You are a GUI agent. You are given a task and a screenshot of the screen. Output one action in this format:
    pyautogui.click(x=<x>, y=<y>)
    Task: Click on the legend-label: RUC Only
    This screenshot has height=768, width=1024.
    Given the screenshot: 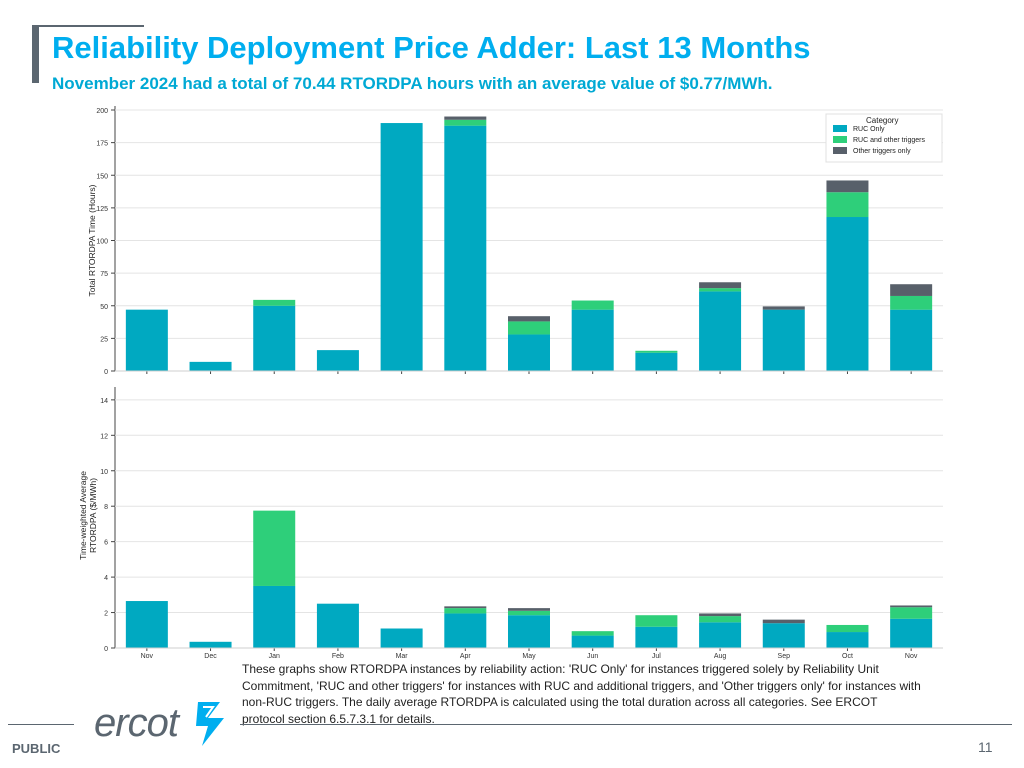 What is the action you would take?
    pyautogui.click(x=869, y=129)
    